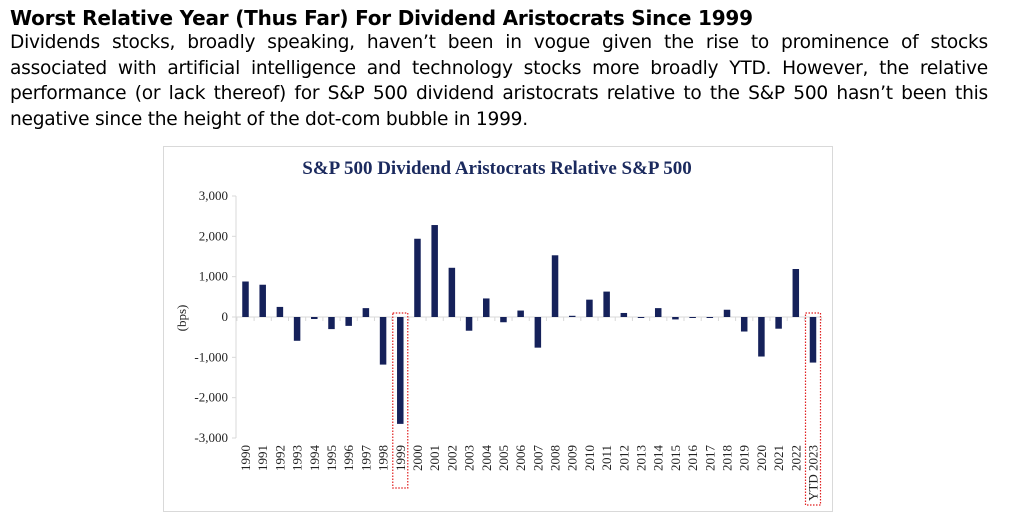 This screenshot has width=1024, height=519. I want to click on highlight-box-ytd-2023, so click(813, 409).